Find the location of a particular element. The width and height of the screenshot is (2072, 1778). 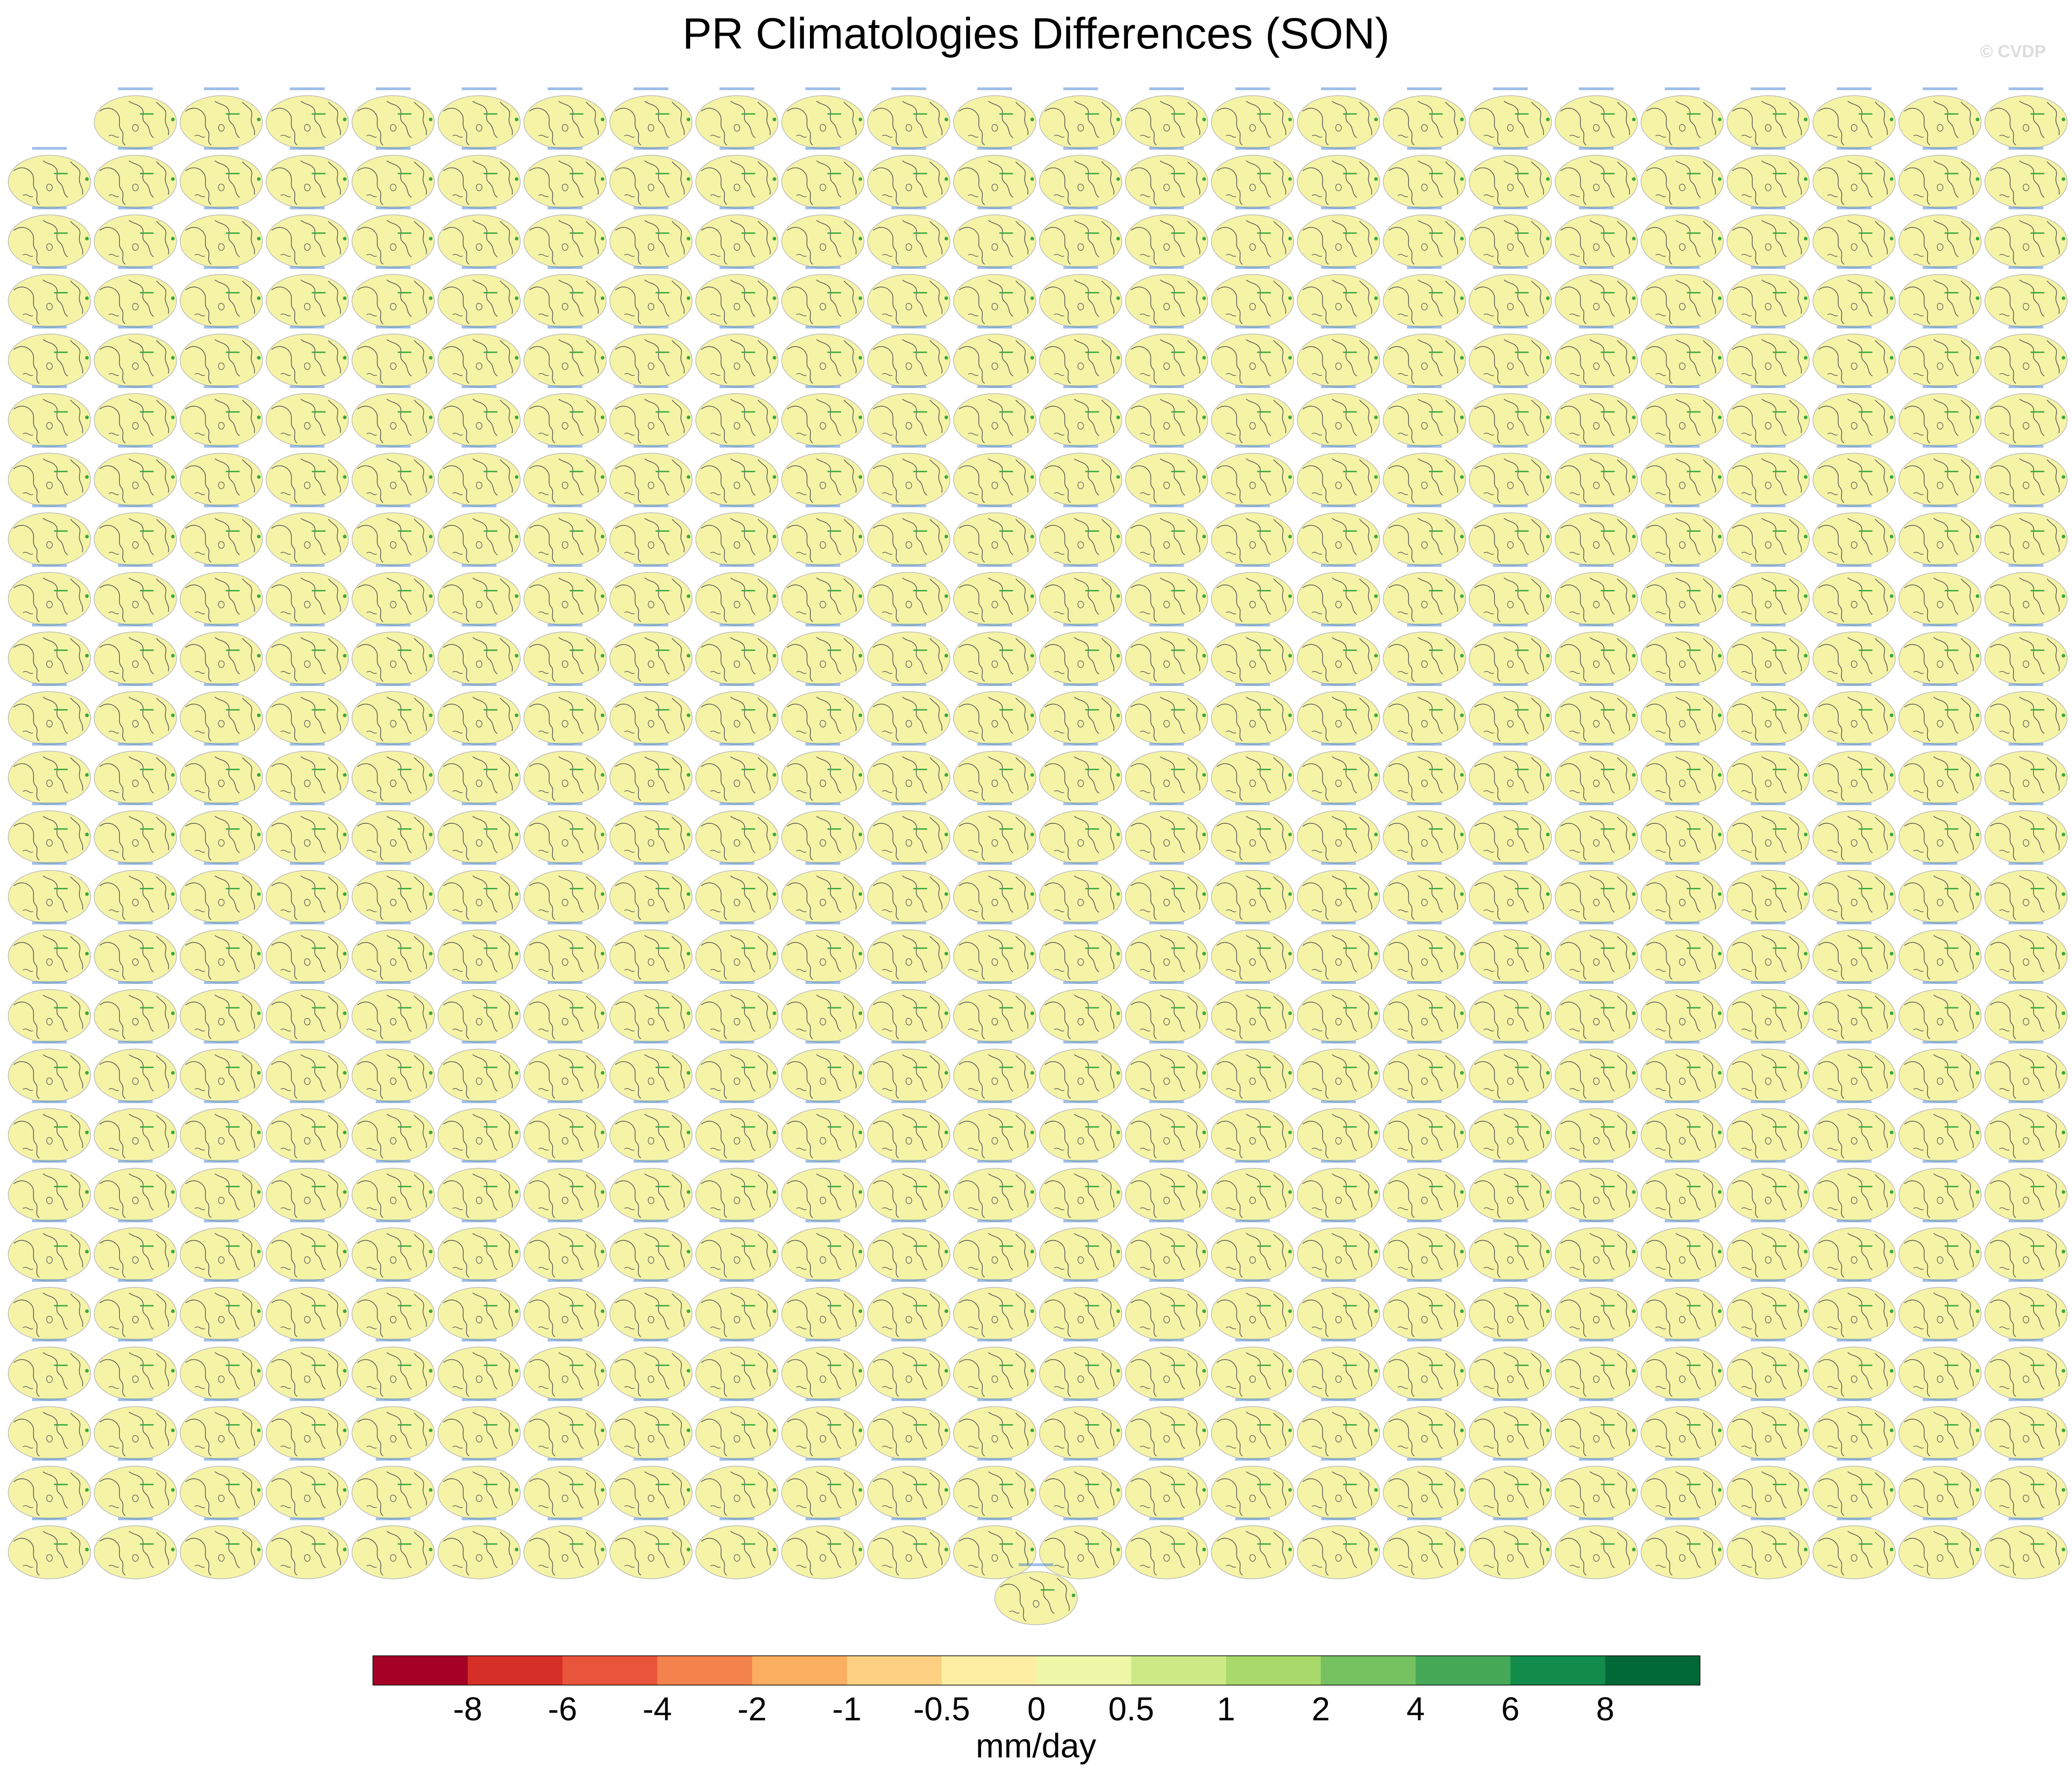

colorbar-tick-label: 0.5 is located at coordinates (1131, 1709).